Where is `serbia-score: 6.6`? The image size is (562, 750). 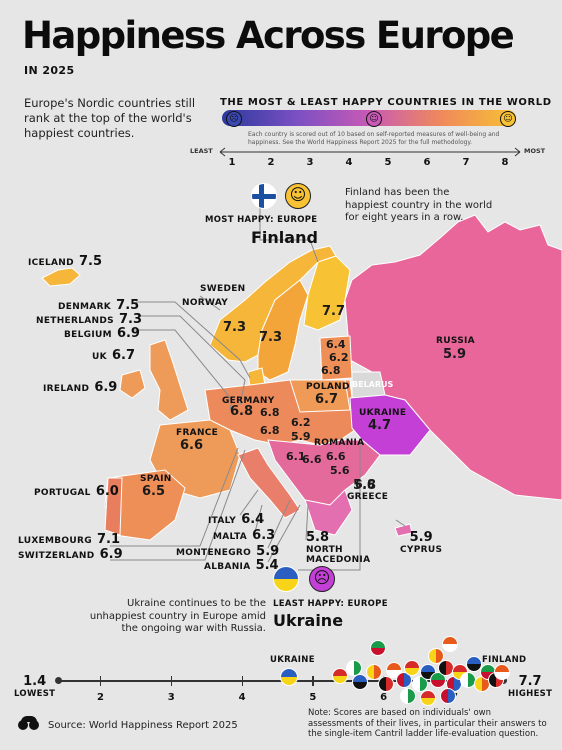 serbia-score: 6.6 is located at coordinates (365, 484).